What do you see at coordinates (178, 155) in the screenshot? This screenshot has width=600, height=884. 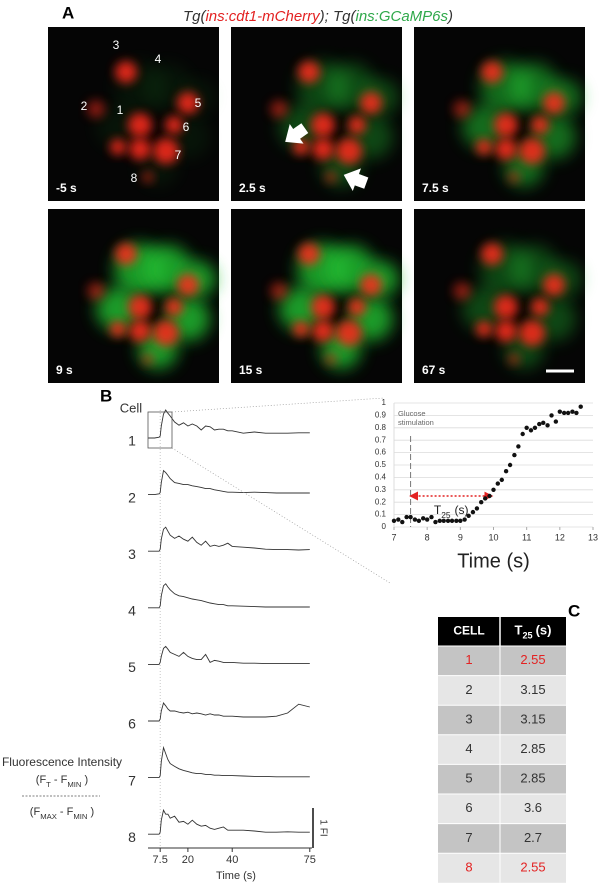 I see `cell-number: 7` at bounding box center [178, 155].